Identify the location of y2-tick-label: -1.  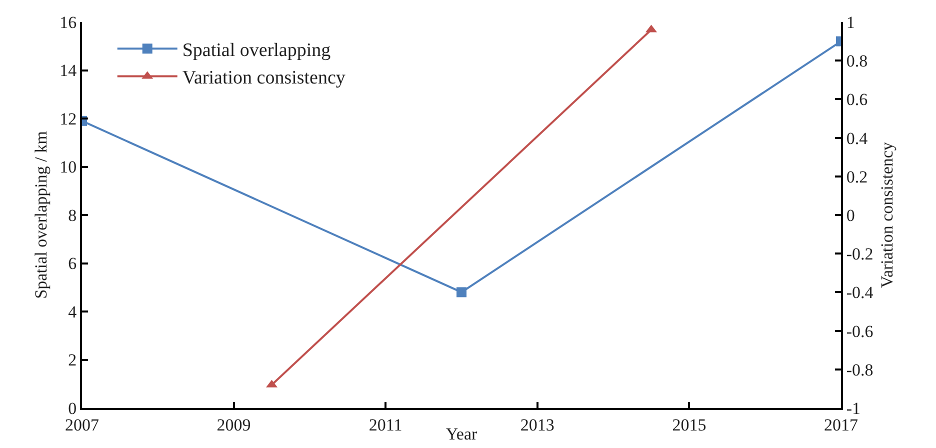
(853, 408).